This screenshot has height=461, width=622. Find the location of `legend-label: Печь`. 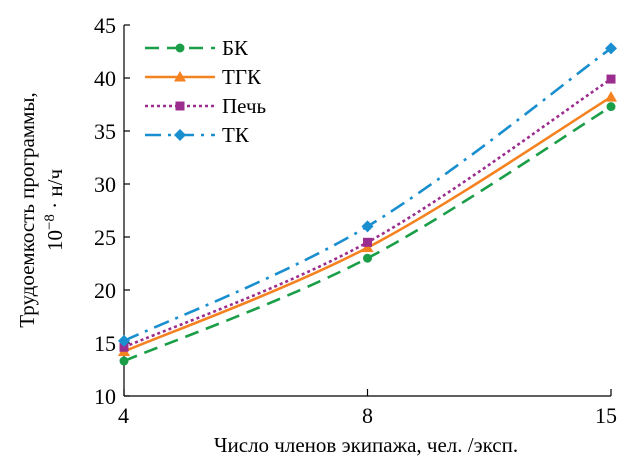

legend-label: Печь is located at coordinates (244, 106).